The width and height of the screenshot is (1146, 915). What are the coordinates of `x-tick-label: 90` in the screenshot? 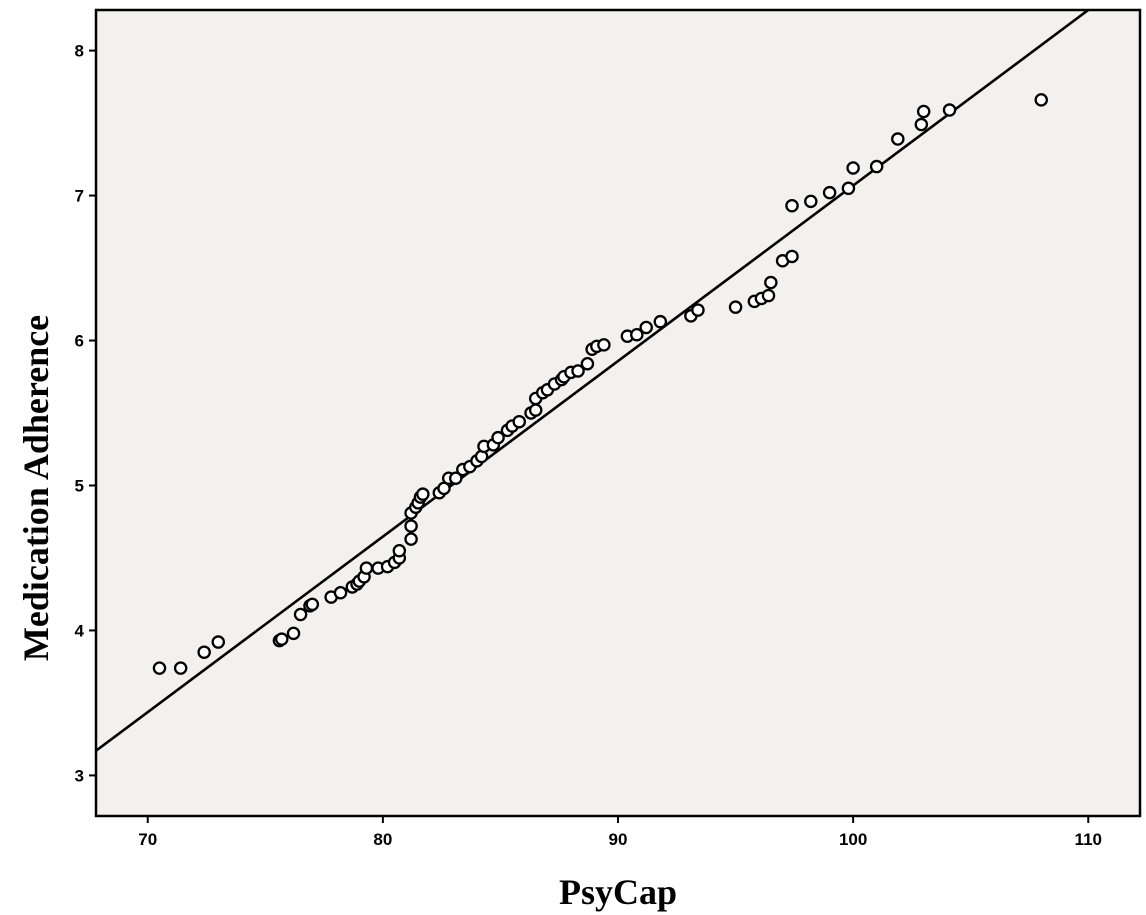 It's located at (618, 839).